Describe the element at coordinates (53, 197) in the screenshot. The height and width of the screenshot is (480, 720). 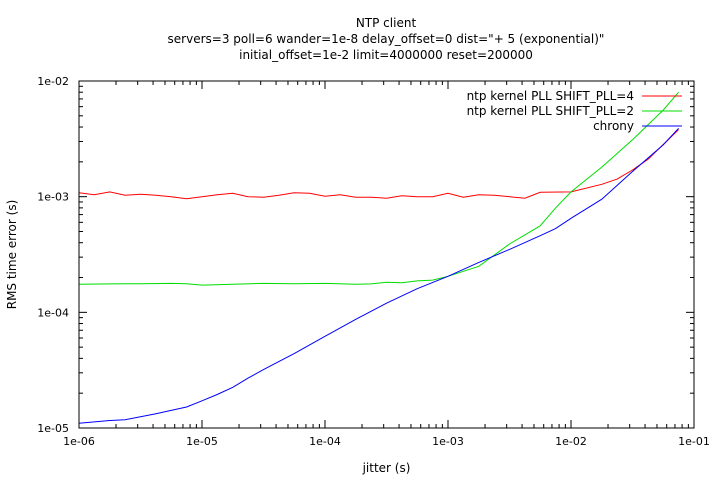
I see `y-tick-label: 1e-03` at that location.